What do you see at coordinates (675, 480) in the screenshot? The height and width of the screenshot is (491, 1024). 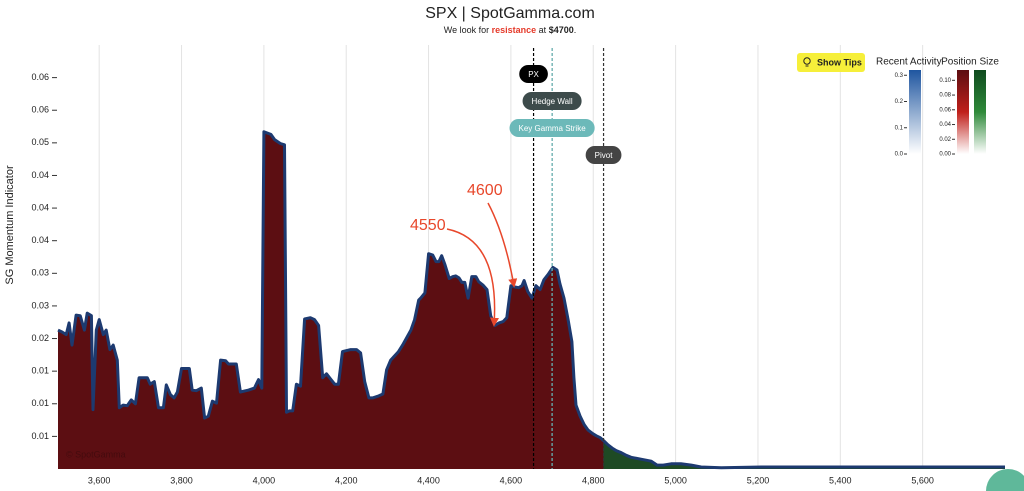 I see `x-tick-label: 5,000` at bounding box center [675, 480].